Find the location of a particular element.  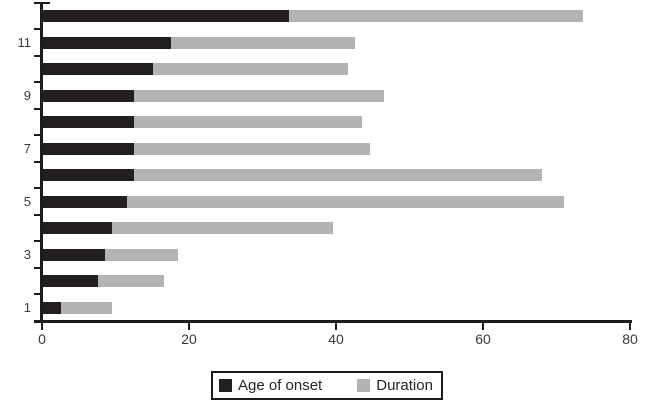

legend-swatch-duration is located at coordinates (364, 385).